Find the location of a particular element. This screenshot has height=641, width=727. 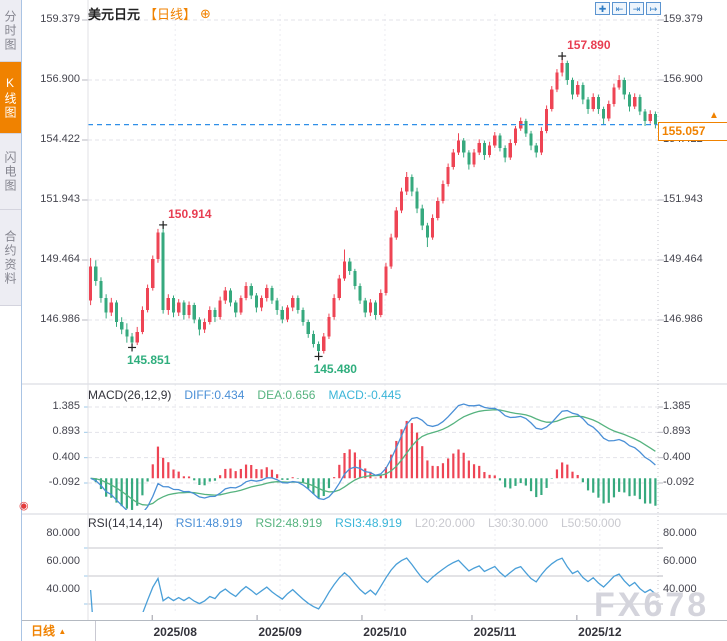

titlebar: 美元日元 【日线】 ⊕ is located at coordinates (149, 13).